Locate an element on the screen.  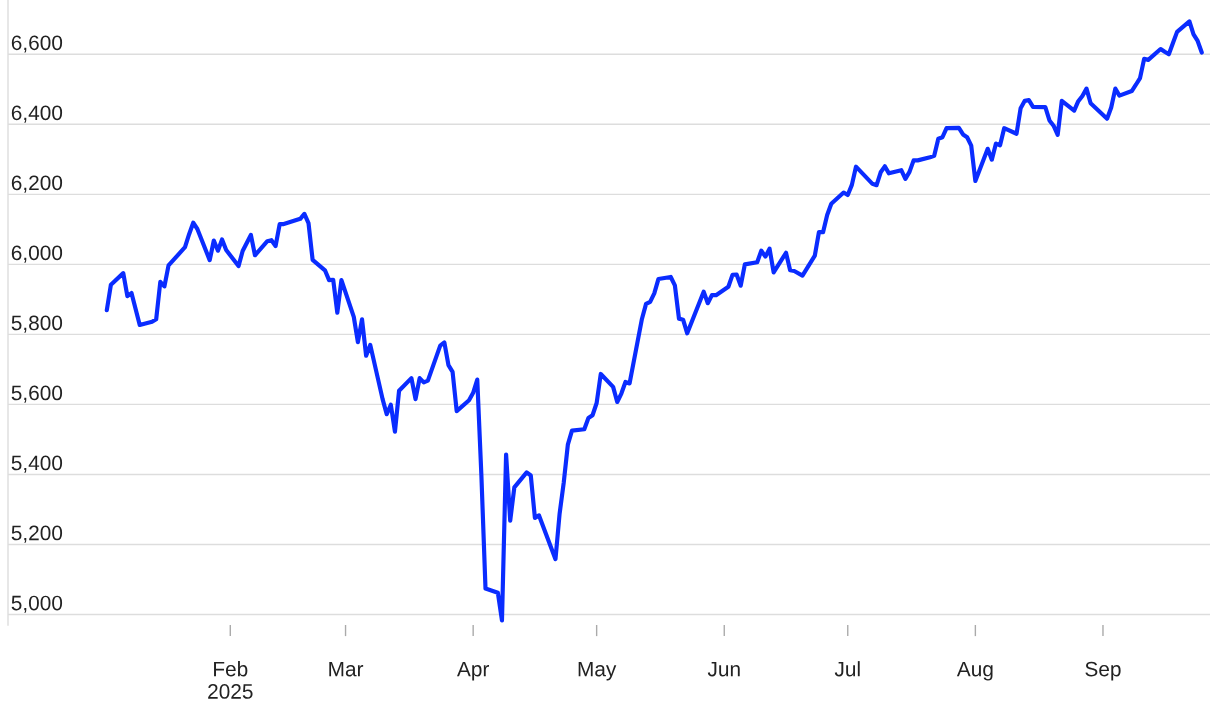
x-tick-label: Jul is located at coordinates (847, 669).